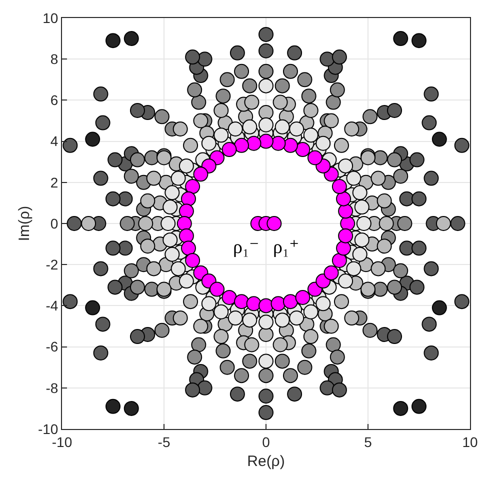  I want to click on x-axis-title: Re(ρ), so click(266, 461).